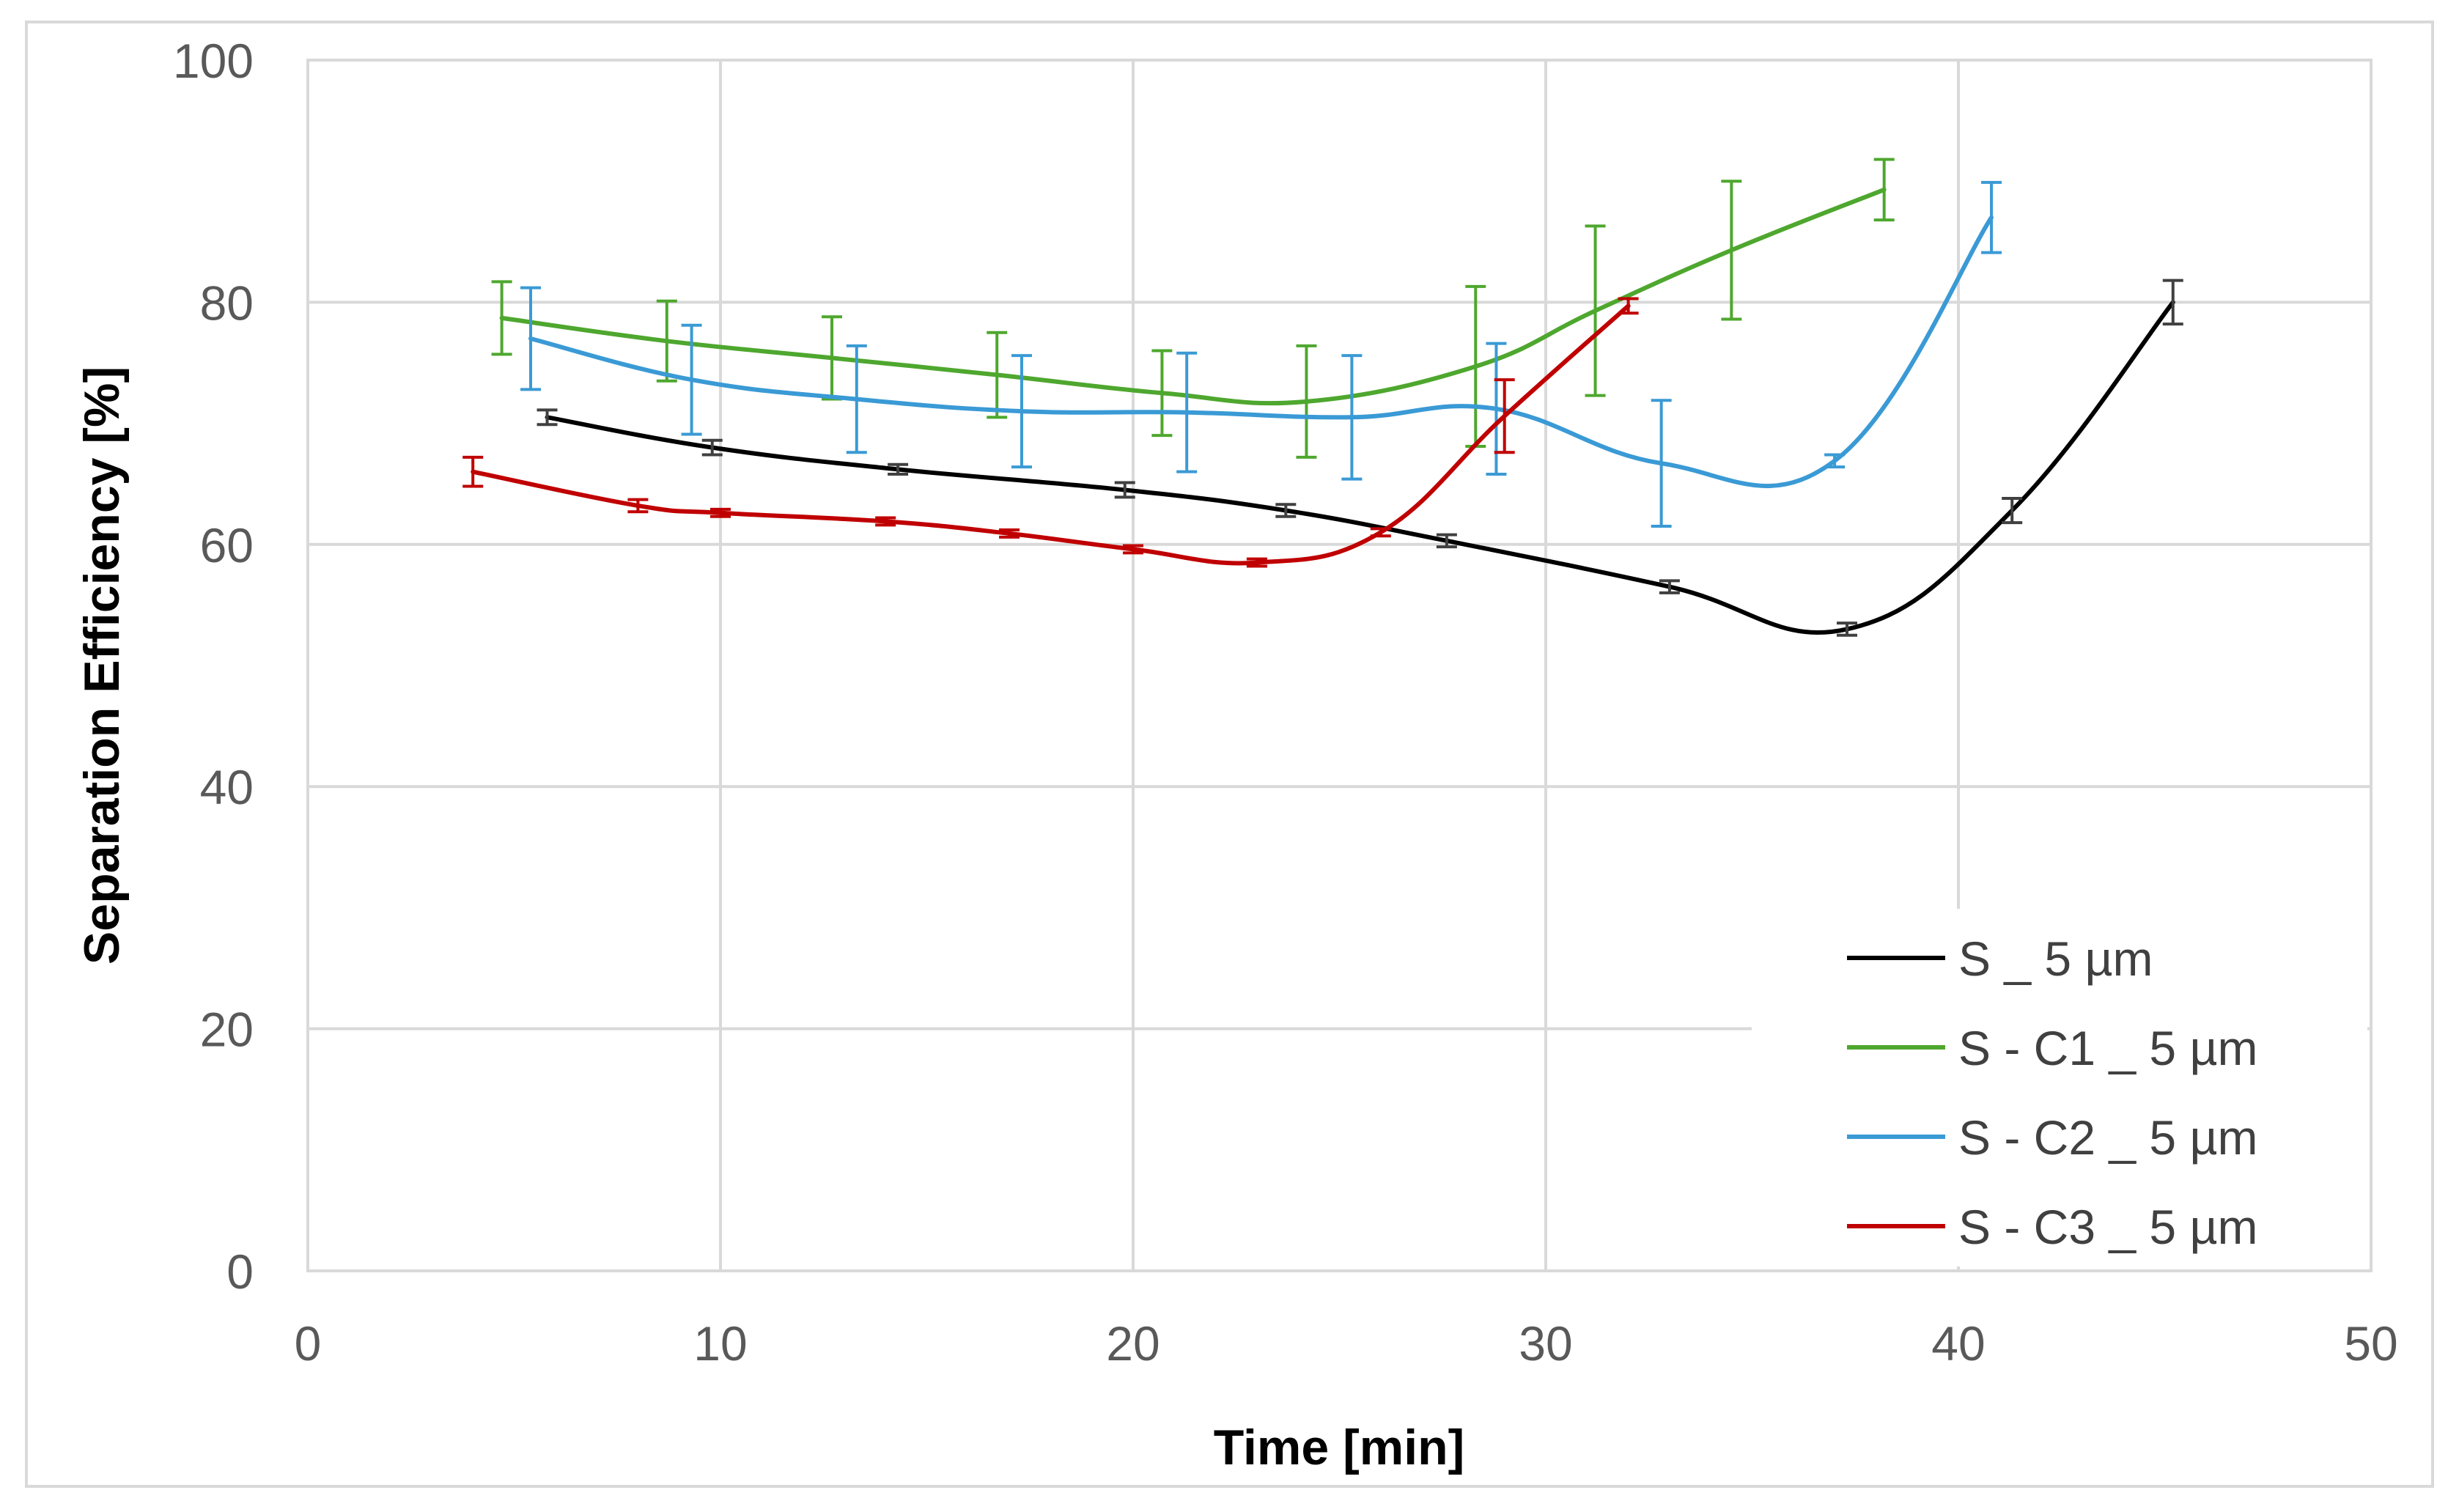 The height and width of the screenshot is (1512, 2459). Describe the element at coordinates (213, 61) in the screenshot. I see `y-tick-label: 100` at that location.